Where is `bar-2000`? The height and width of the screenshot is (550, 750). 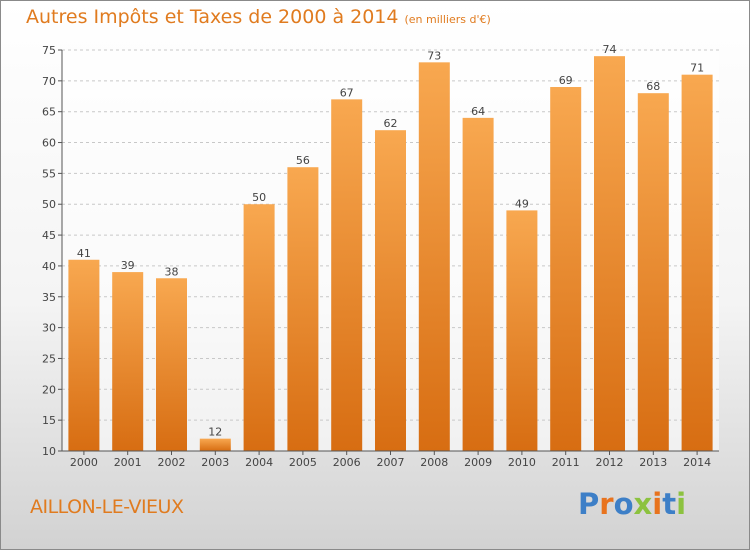
bar-2000 is located at coordinates (84, 355).